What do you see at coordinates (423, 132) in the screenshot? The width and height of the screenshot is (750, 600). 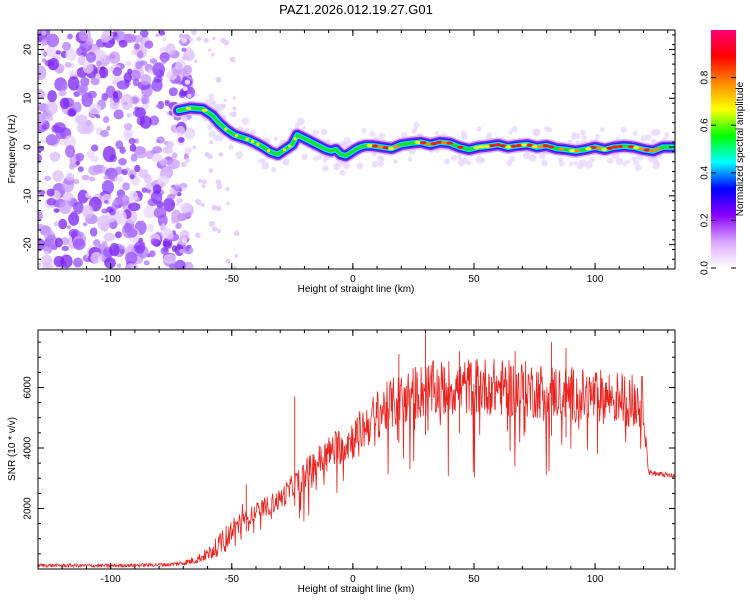 I see `spectrogram-trace` at bounding box center [423, 132].